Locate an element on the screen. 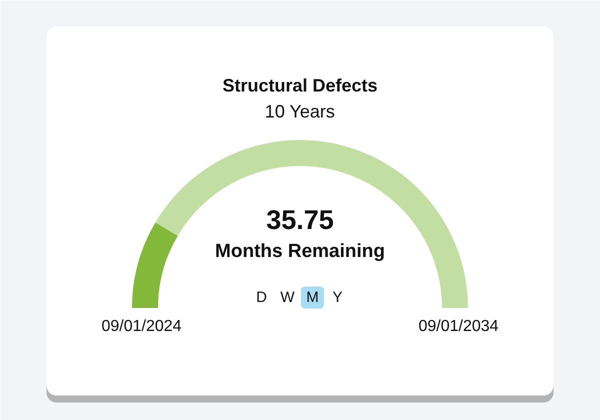  text: Y is located at coordinates (337, 297).